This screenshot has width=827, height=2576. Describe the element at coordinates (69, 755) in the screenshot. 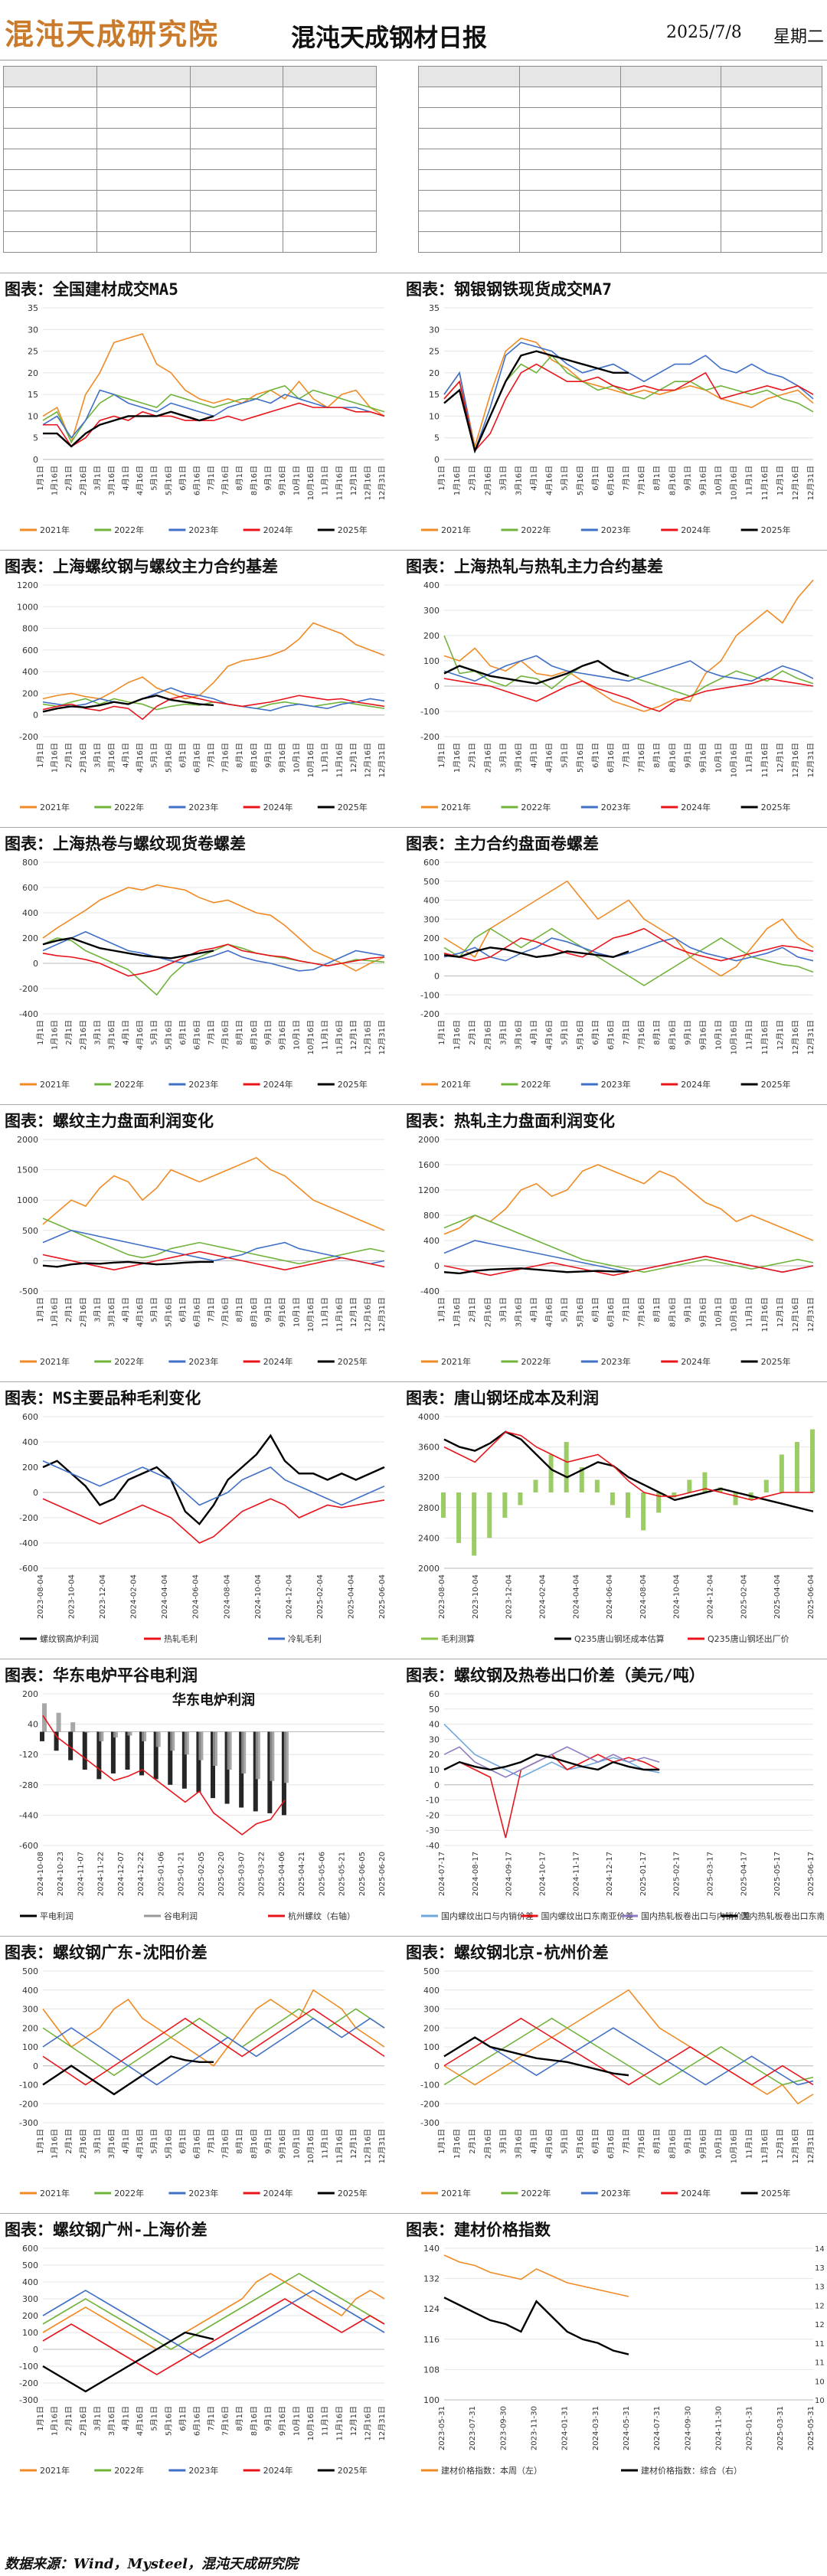

I see `x-tick-label: 2月1日` at that location.